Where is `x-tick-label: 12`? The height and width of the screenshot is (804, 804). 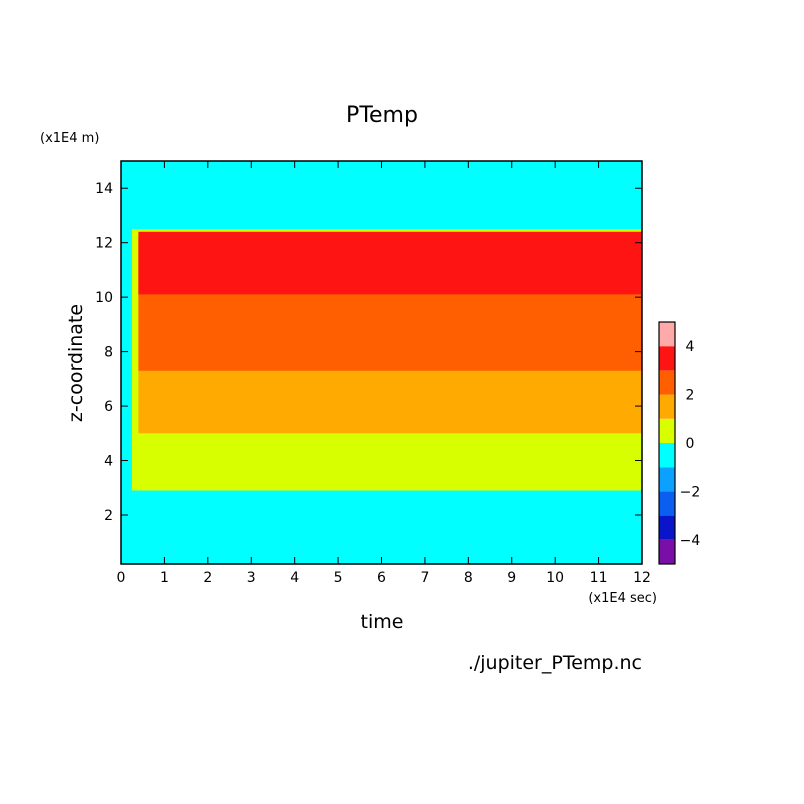
x-tick-label: 12 is located at coordinates (642, 578).